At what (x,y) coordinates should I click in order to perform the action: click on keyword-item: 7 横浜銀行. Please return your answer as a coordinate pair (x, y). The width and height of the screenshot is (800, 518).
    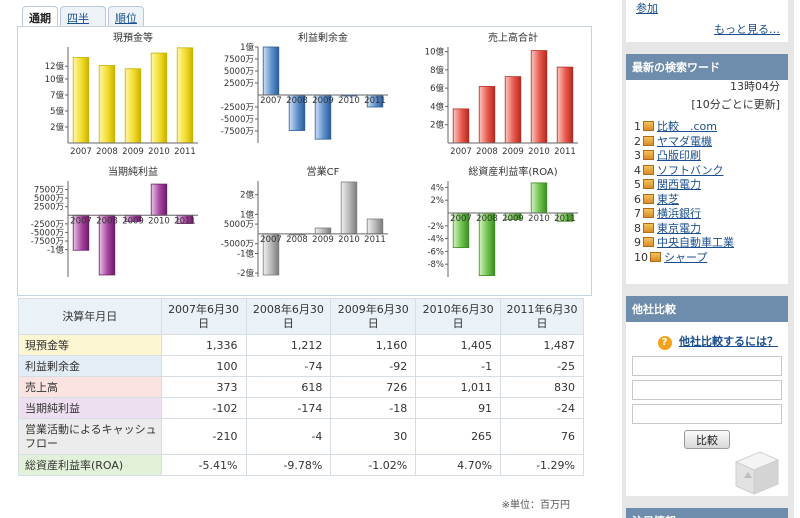
    Looking at the image, I should click on (667, 214).